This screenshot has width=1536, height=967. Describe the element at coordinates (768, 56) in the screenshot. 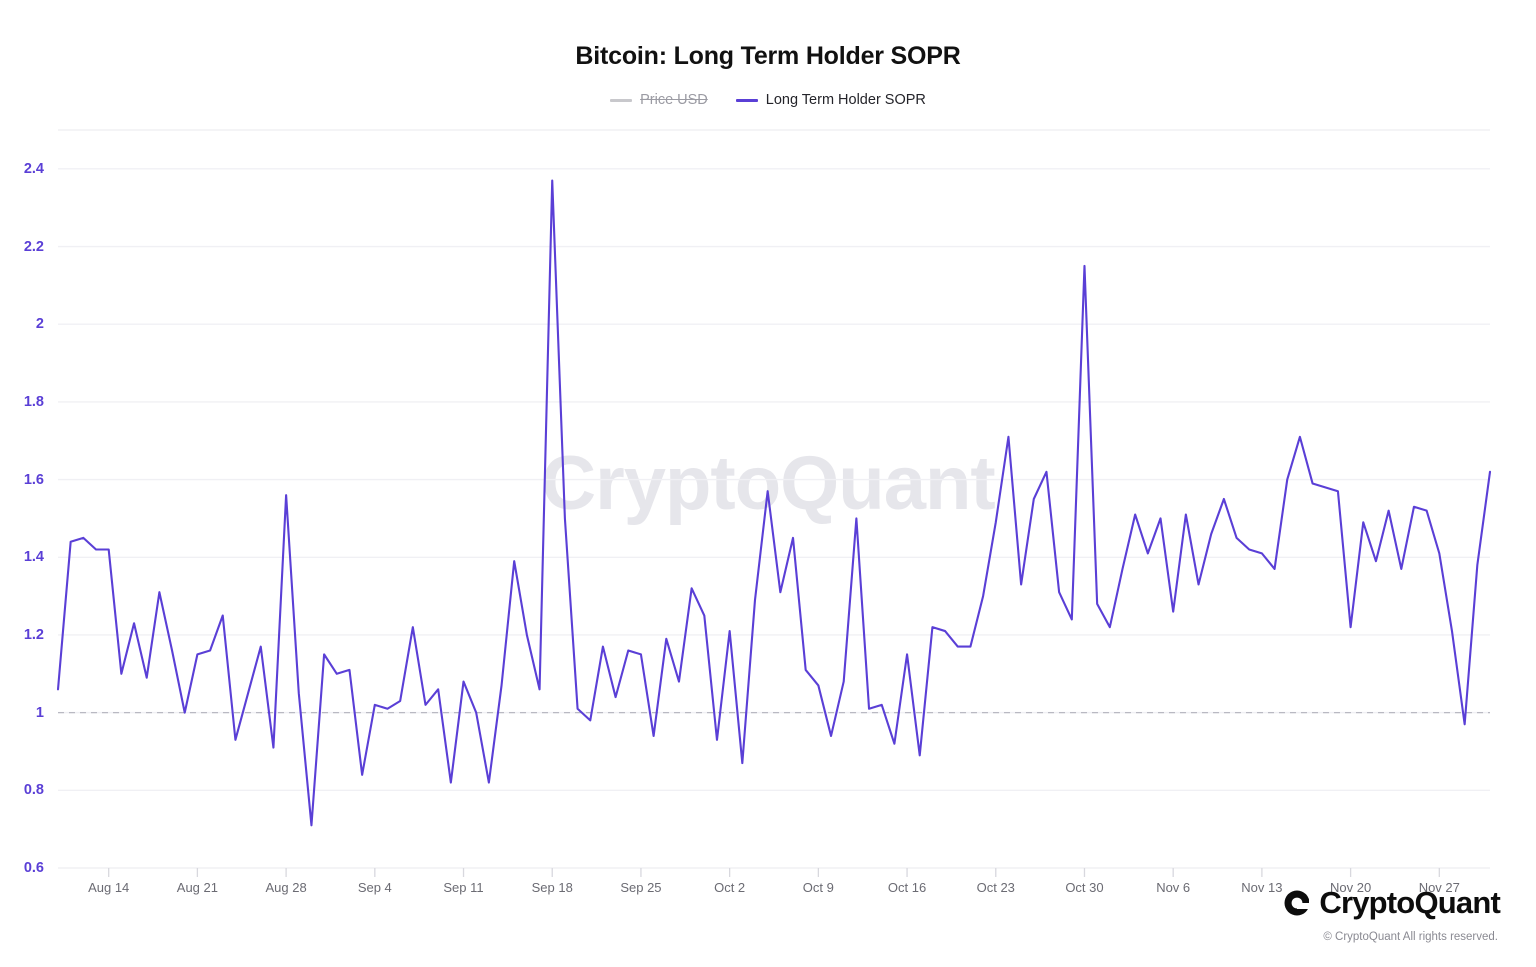

I see `page-title: Bitcoin: Long Term Holder SOPR` at that location.